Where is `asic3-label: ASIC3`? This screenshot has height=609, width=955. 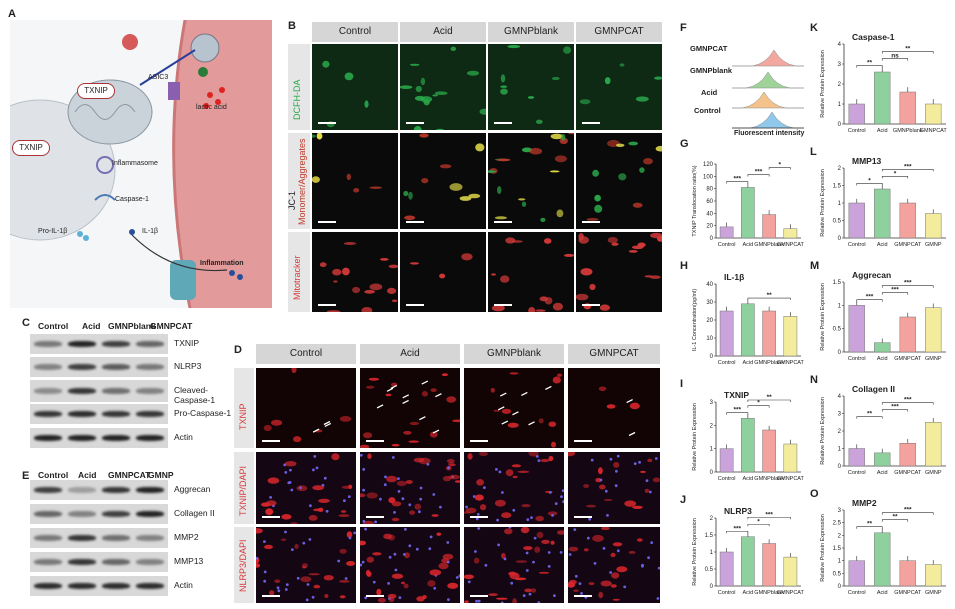 asic3-label: ASIC3 is located at coordinates (158, 77).